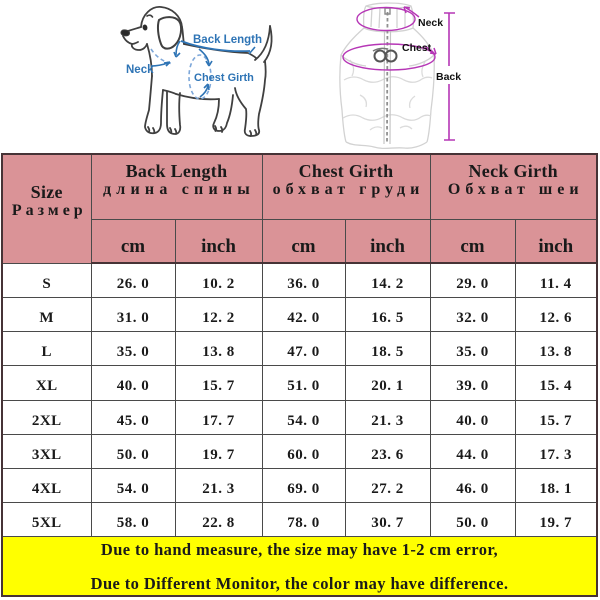 This screenshot has width=600, height=600. Describe the element at coordinates (417, 48) in the screenshot. I see `svg-text: Chest` at that location.